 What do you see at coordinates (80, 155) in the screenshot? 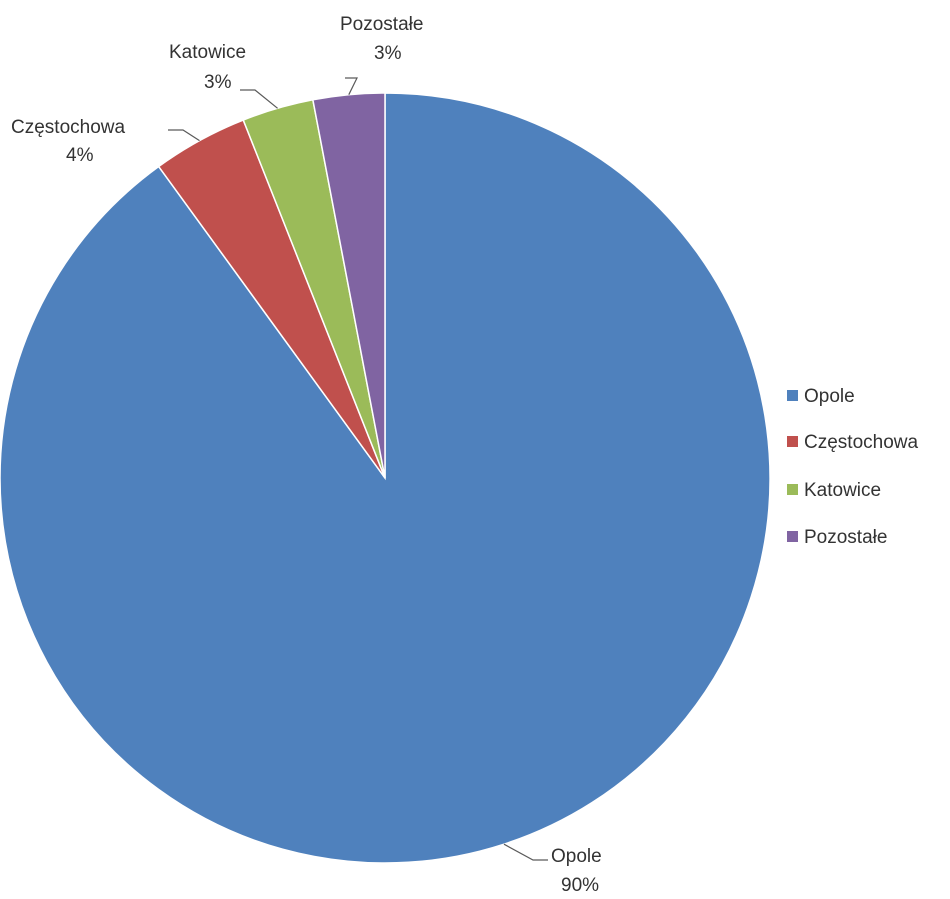
I see `data-label-value-czestochowa: 4%` at bounding box center [80, 155].